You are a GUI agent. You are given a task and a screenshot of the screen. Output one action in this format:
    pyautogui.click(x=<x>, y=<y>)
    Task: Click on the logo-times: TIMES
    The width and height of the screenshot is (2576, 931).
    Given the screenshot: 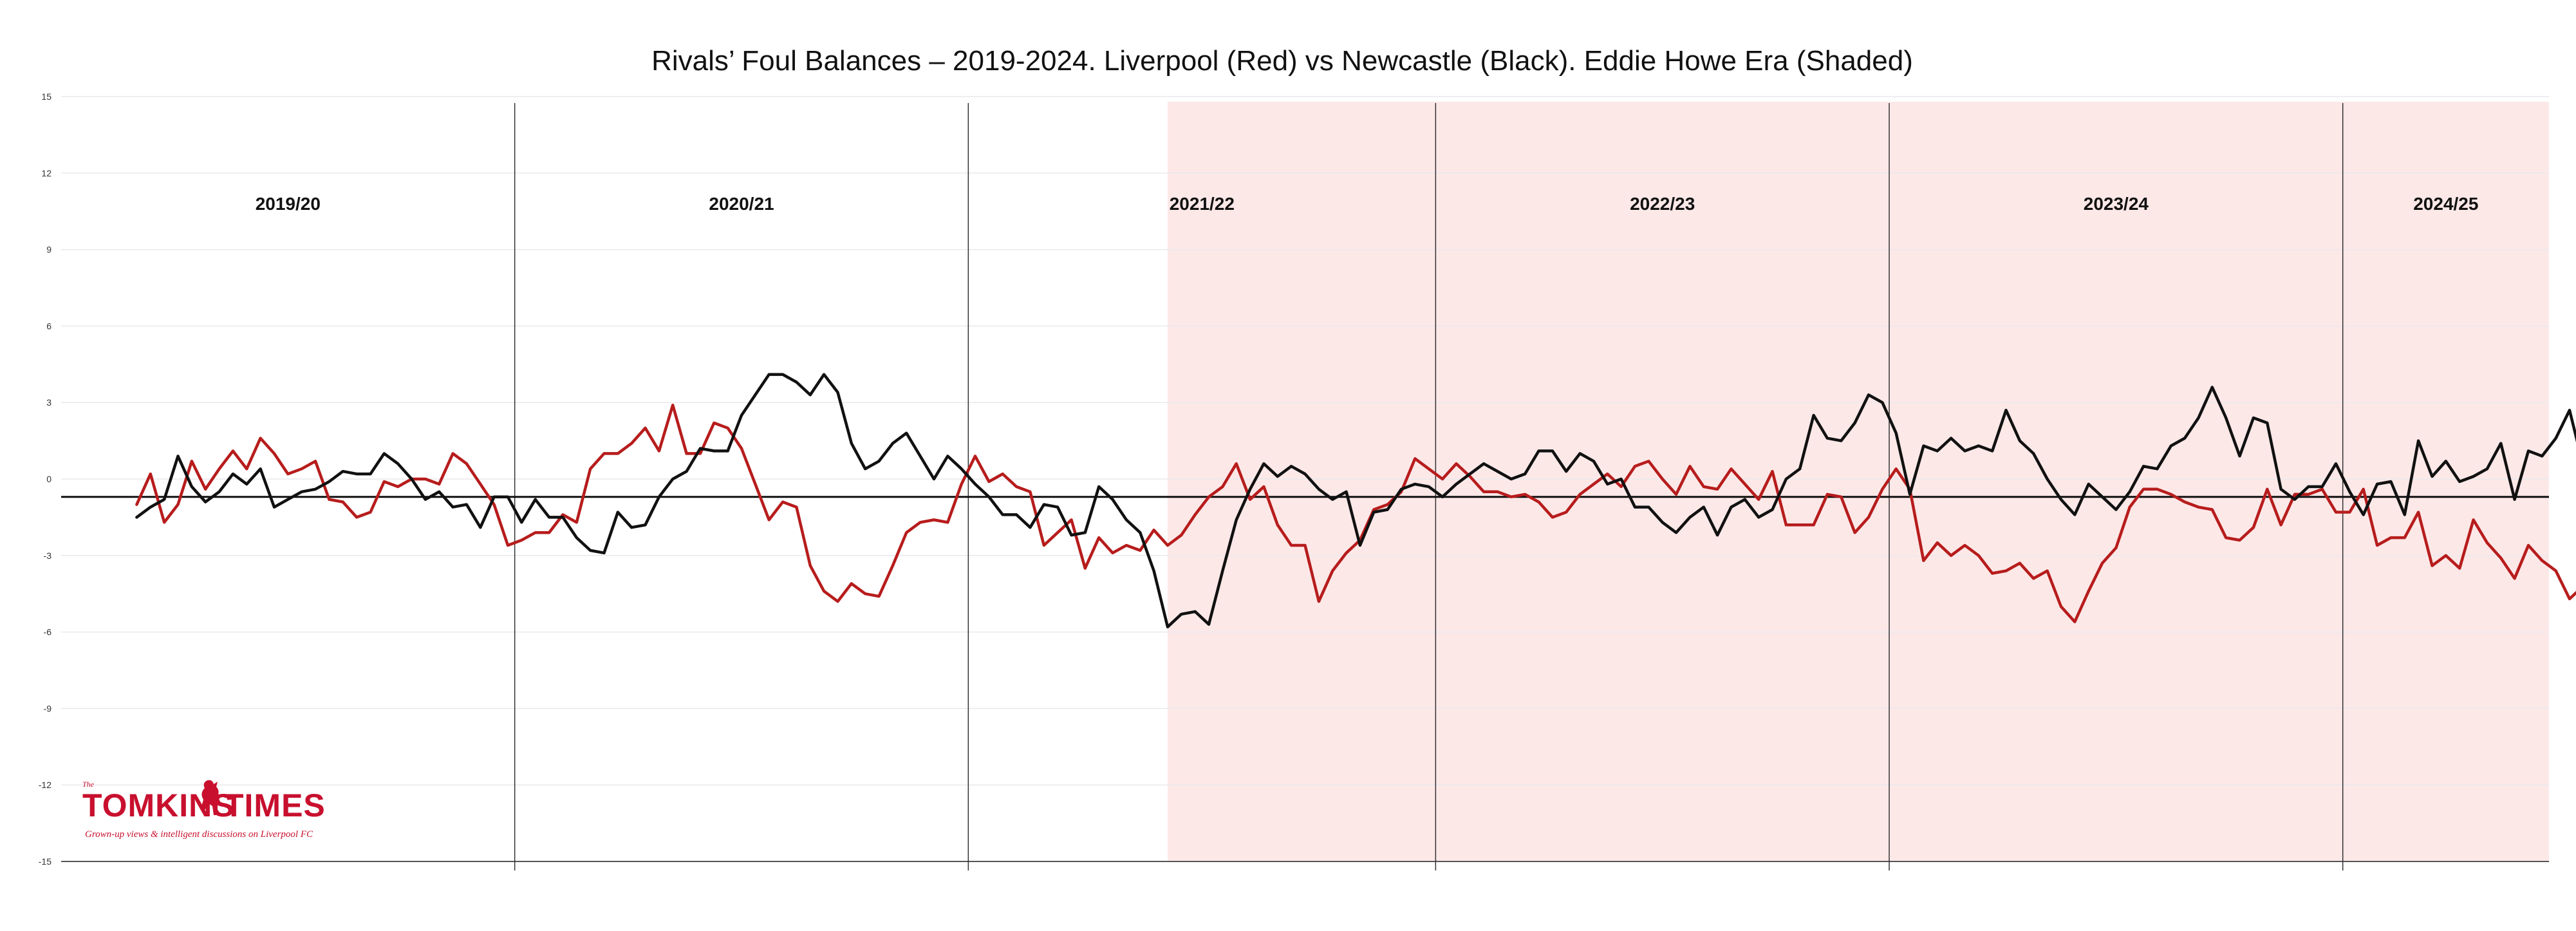 What is the action you would take?
    pyautogui.click(x=275, y=805)
    